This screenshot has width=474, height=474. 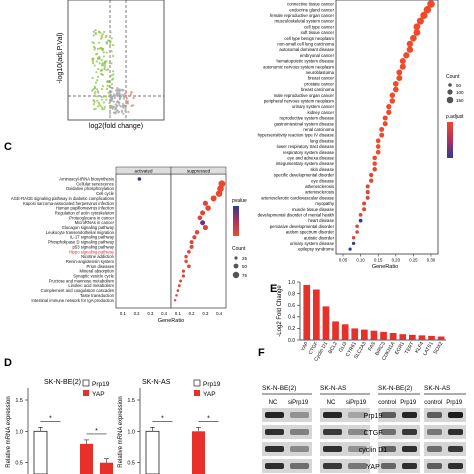 I want to click on kegg-dot-activated, so click(x=139, y=179).